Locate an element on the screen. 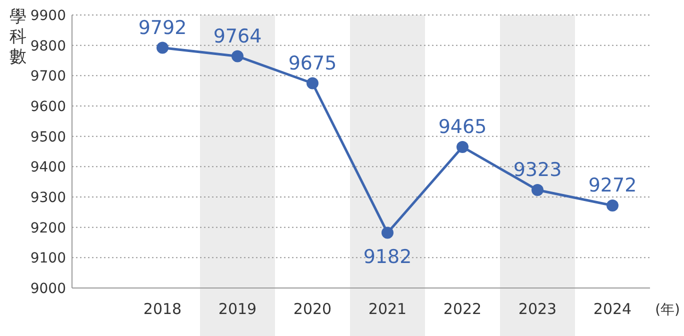 This screenshot has height=336, width=684. y-tick-label: 9900 is located at coordinates (48, 16).